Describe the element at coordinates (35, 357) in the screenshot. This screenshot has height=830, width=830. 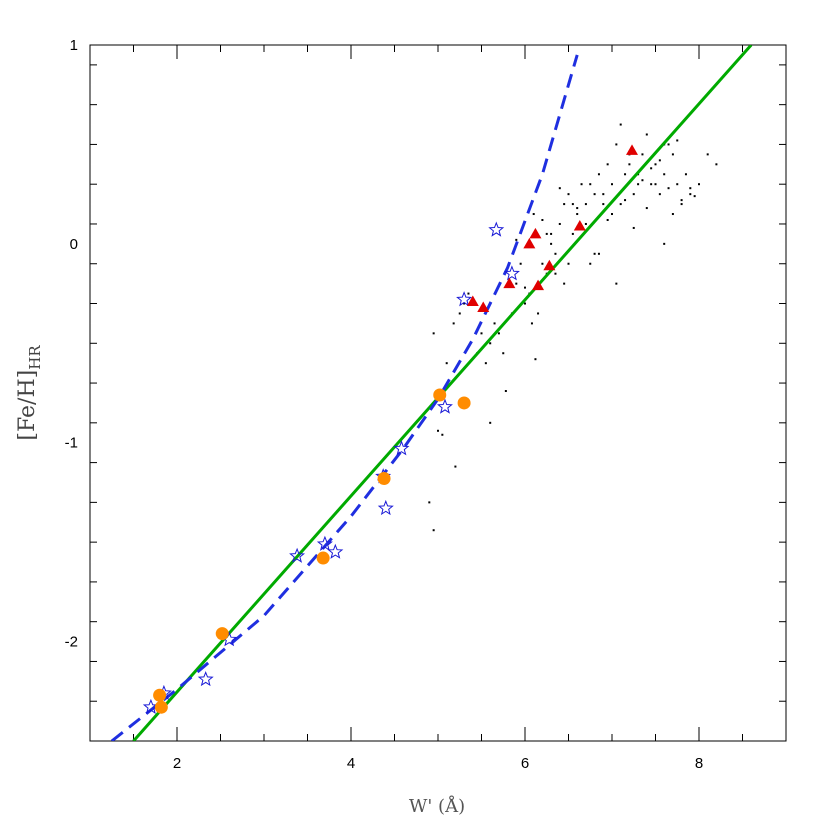
I see `y-axis-label-sub: HR` at that location.